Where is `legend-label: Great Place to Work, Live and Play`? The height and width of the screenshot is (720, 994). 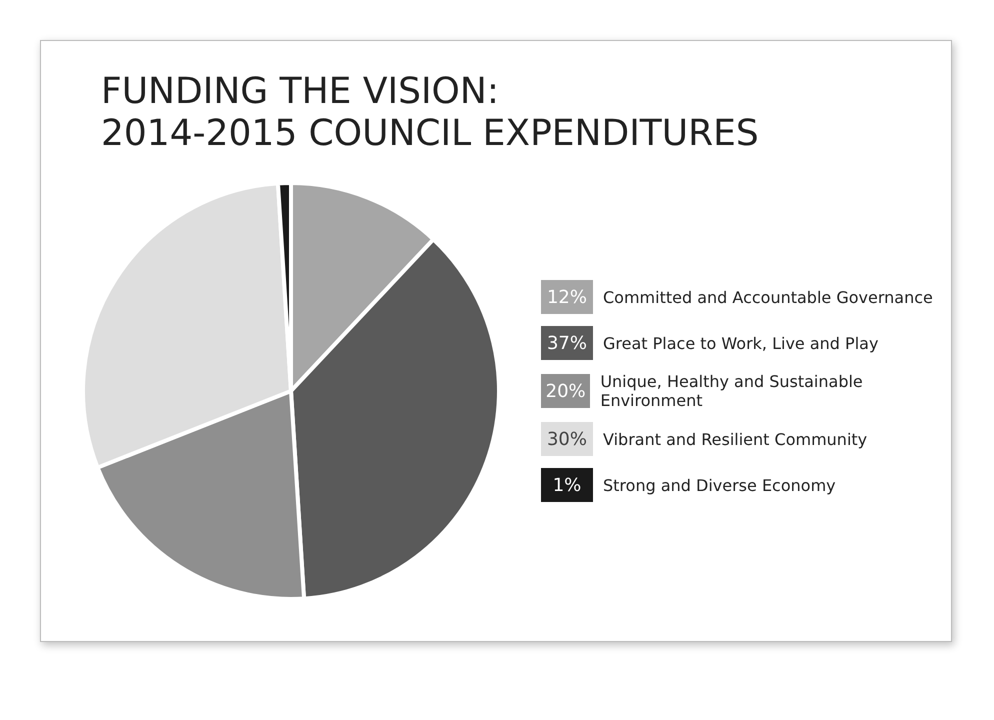 legend-label: Great Place to Work, Live and Play is located at coordinates (740, 343).